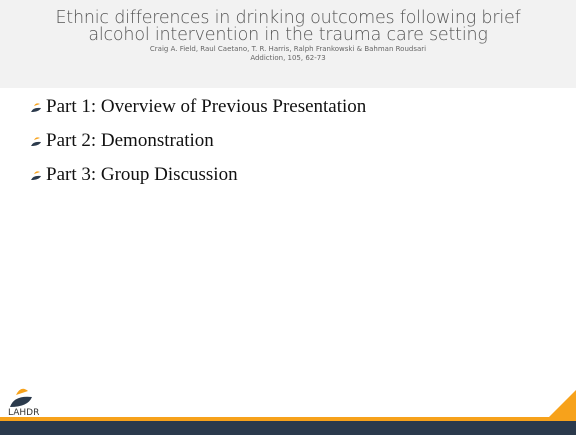 The width and height of the screenshot is (576, 435). I want to click on bullet-text: Part 2: Demonstration, so click(130, 140).